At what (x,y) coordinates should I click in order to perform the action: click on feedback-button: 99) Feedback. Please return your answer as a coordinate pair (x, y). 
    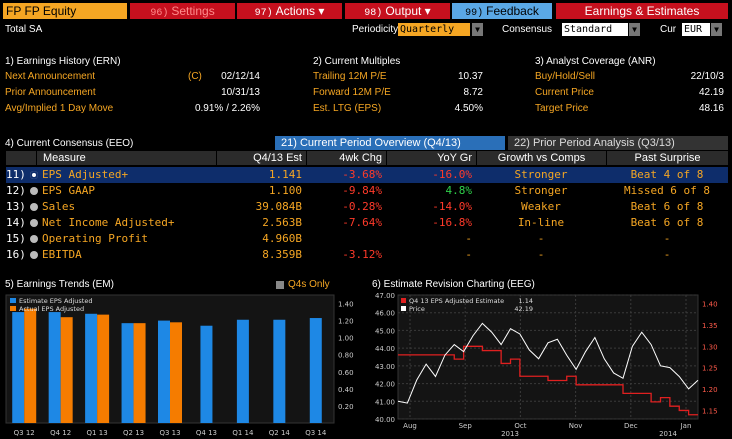
    Looking at the image, I should click on (502, 11).